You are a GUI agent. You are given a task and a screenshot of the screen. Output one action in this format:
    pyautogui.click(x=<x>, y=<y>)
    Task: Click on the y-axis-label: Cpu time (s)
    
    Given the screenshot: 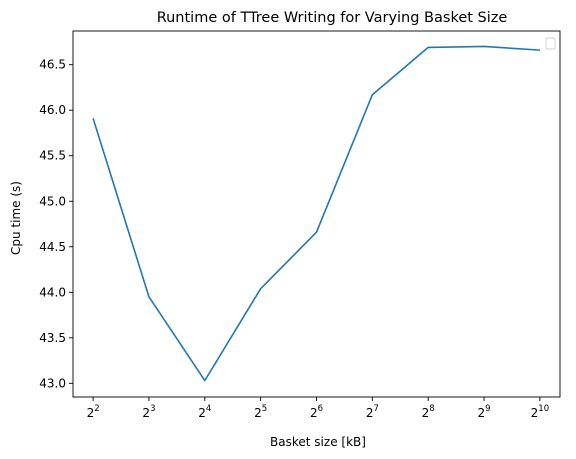 What is the action you would take?
    pyautogui.click(x=16, y=218)
    